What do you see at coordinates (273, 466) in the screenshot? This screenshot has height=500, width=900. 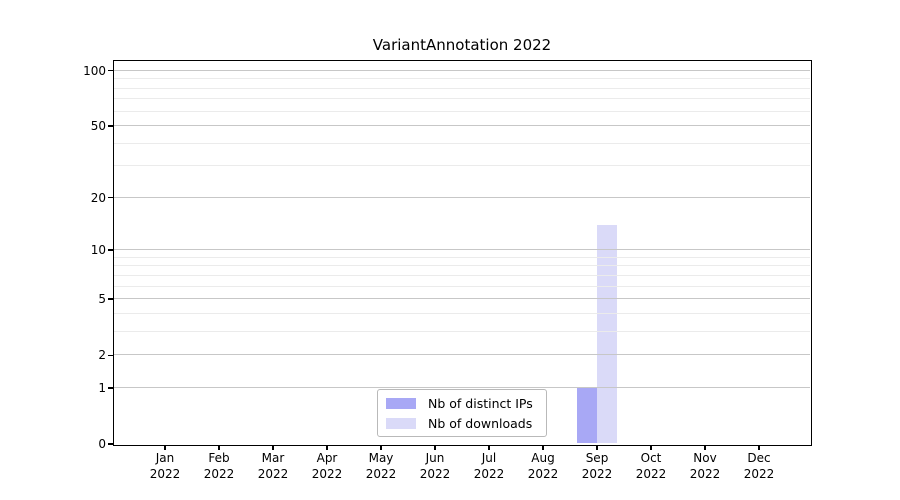 I see `x-tick-label: Mar 2022` at bounding box center [273, 466].